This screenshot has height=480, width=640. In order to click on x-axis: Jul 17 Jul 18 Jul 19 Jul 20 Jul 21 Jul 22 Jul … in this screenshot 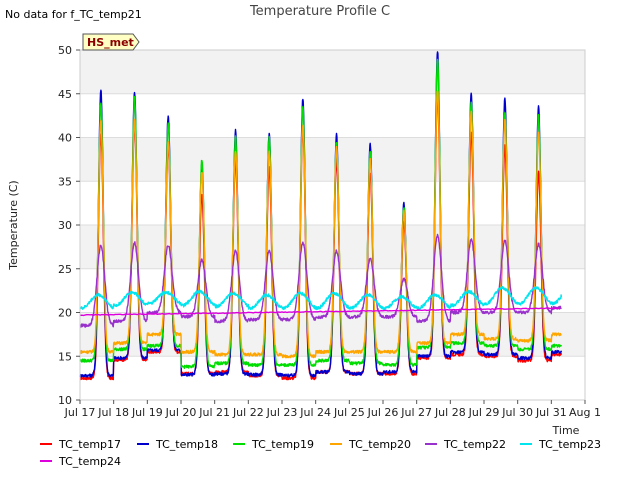, I will do `click(332, 409)`.